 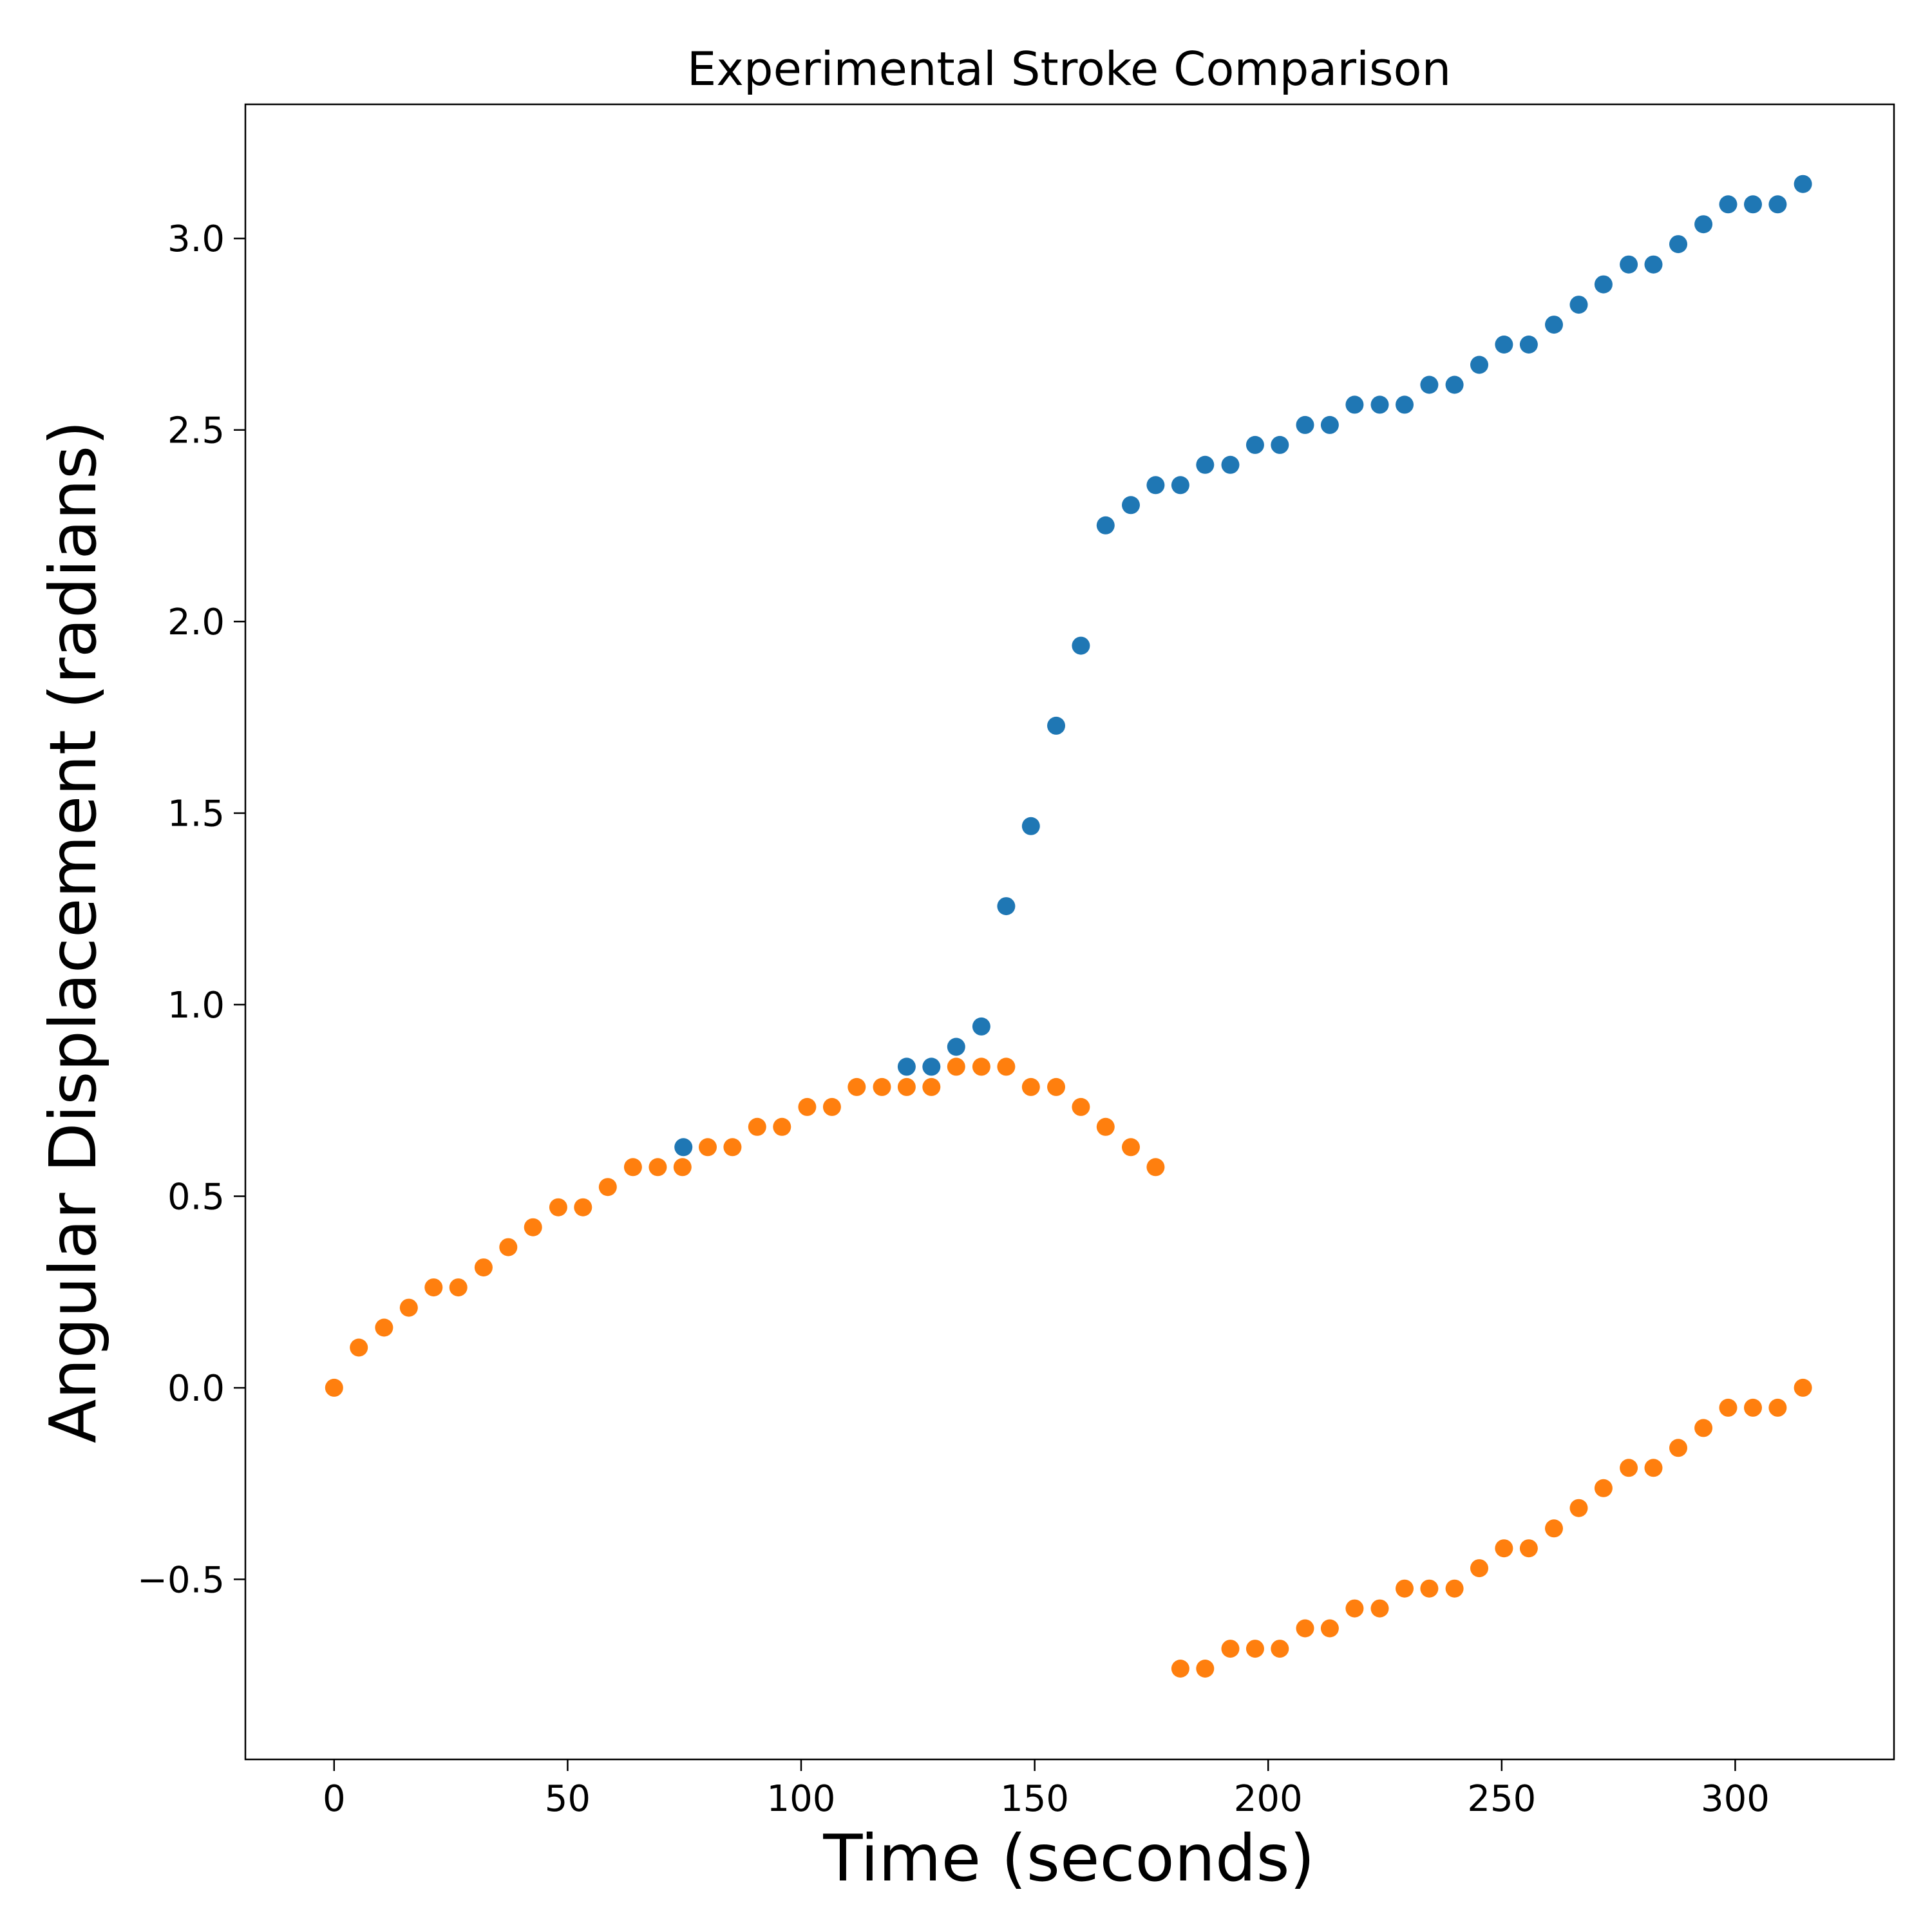 What do you see at coordinates (196, 1006) in the screenshot?
I see `y-tick-label: 1.0` at bounding box center [196, 1006].